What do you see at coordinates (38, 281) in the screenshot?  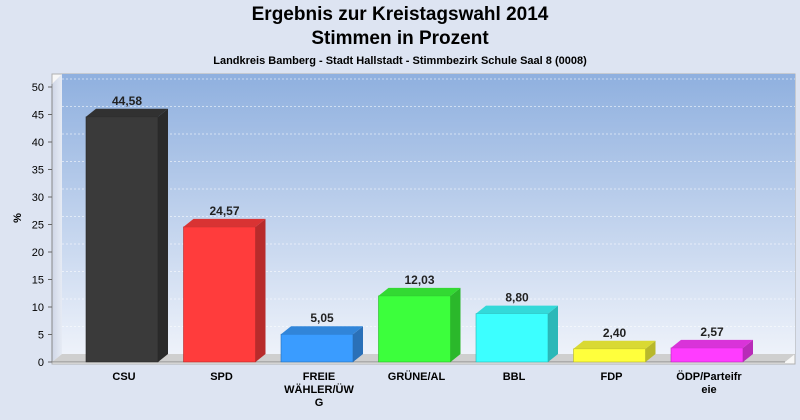 I see `y-tick-label: 15` at bounding box center [38, 281].